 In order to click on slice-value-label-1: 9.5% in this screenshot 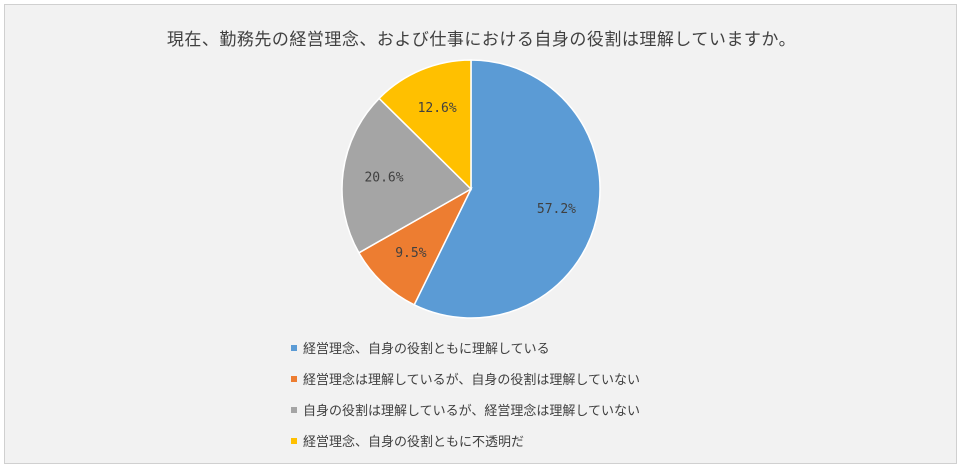, I will do `click(410, 253)`.